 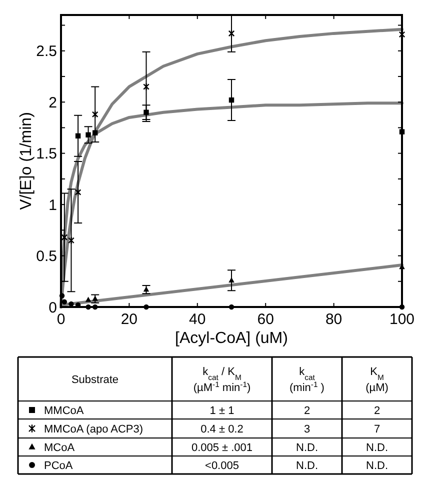 What do you see at coordinates (402, 319) in the screenshot?
I see `x-tick-label: 100` at bounding box center [402, 319].